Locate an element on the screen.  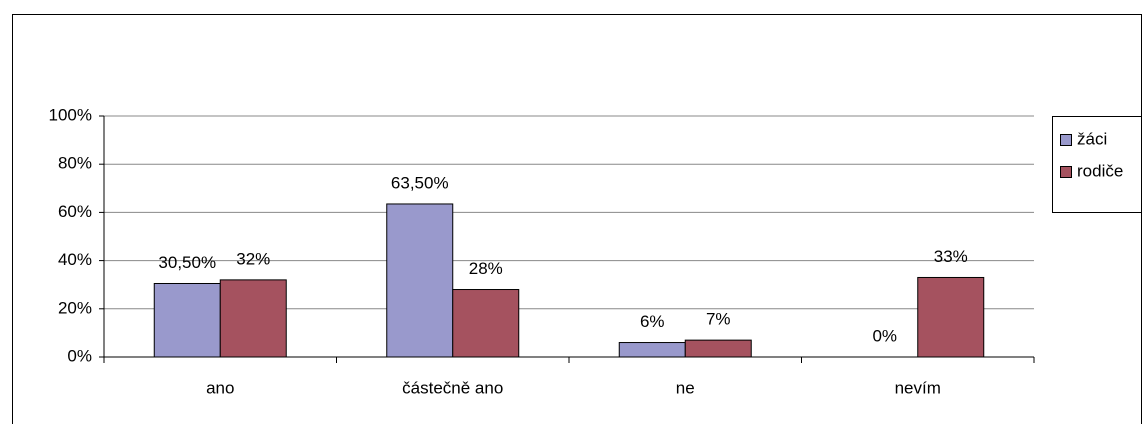
data-label: 28% is located at coordinates (486, 268).